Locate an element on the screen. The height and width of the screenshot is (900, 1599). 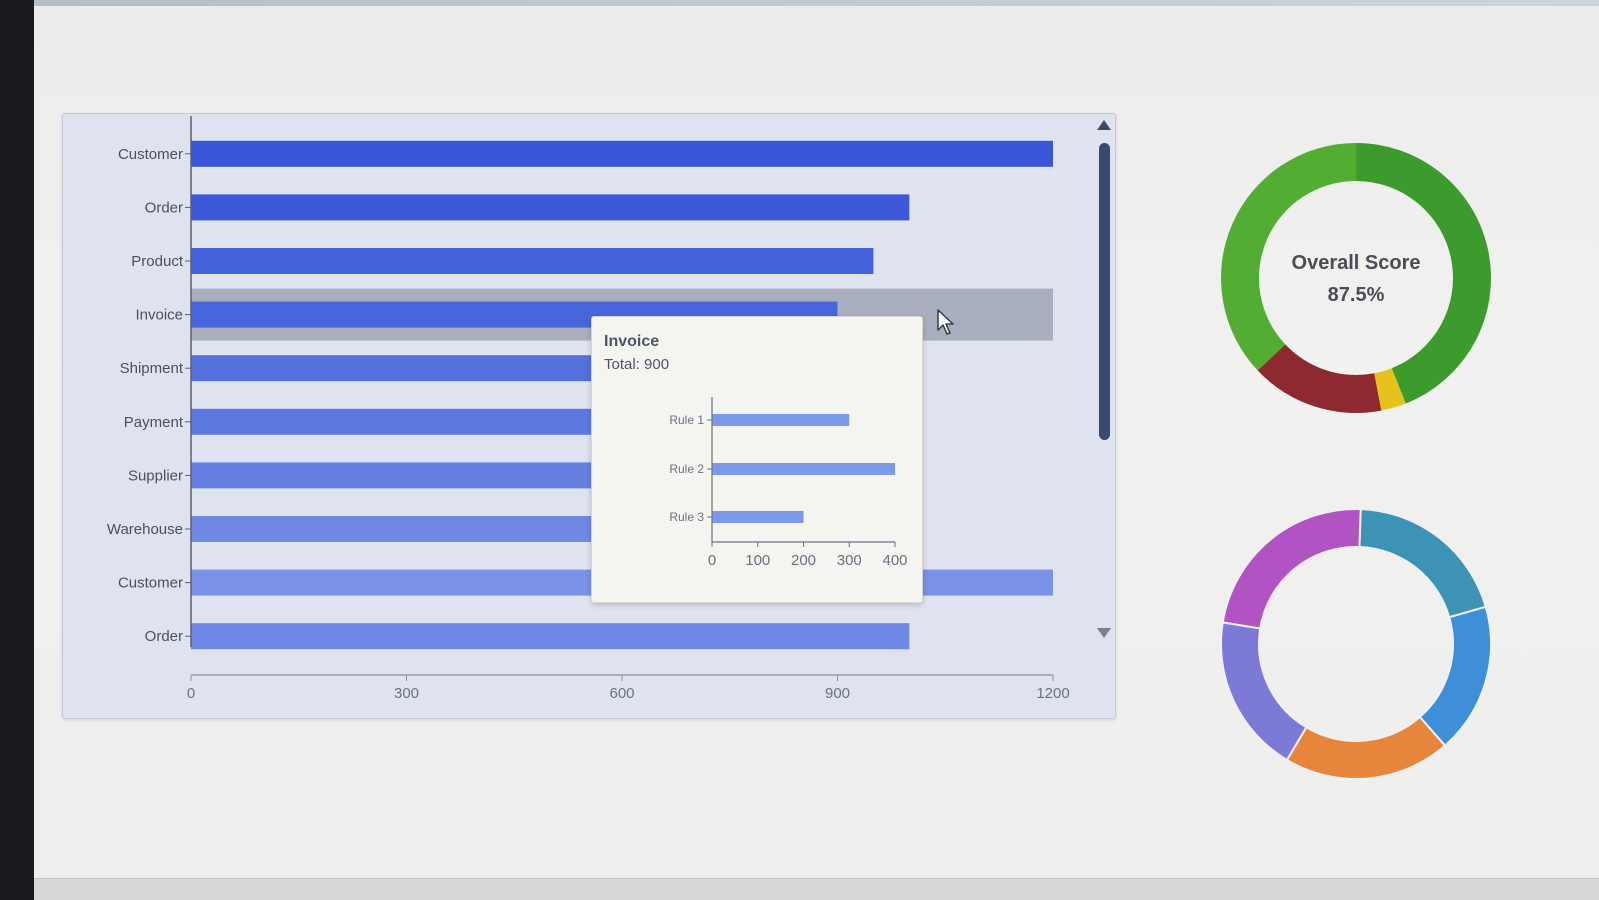
mini-category-label: Rule 1 is located at coordinates (686, 420).